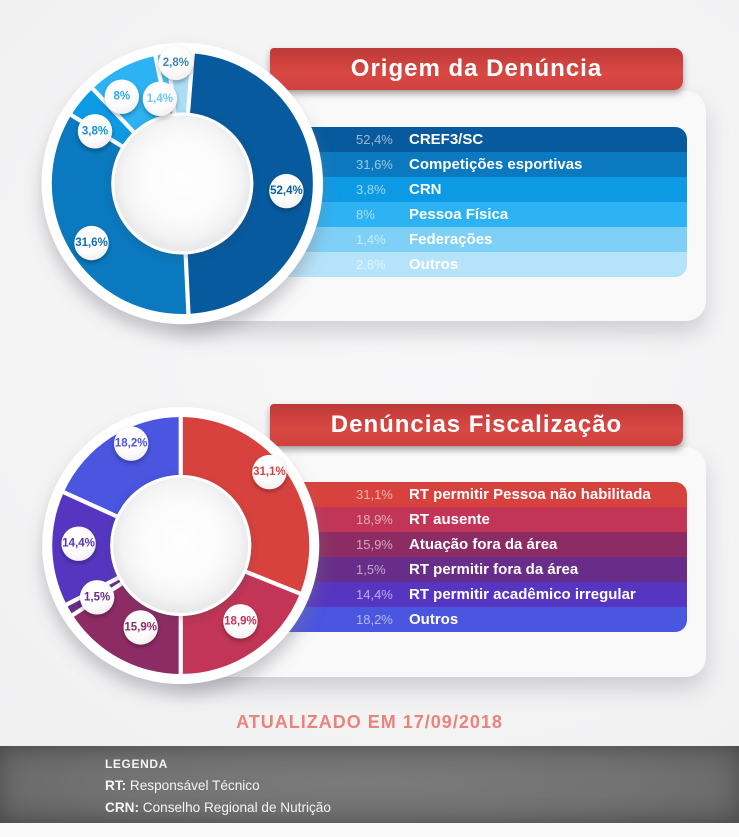  I want to click on svg-text: 18,9%, so click(240, 621).